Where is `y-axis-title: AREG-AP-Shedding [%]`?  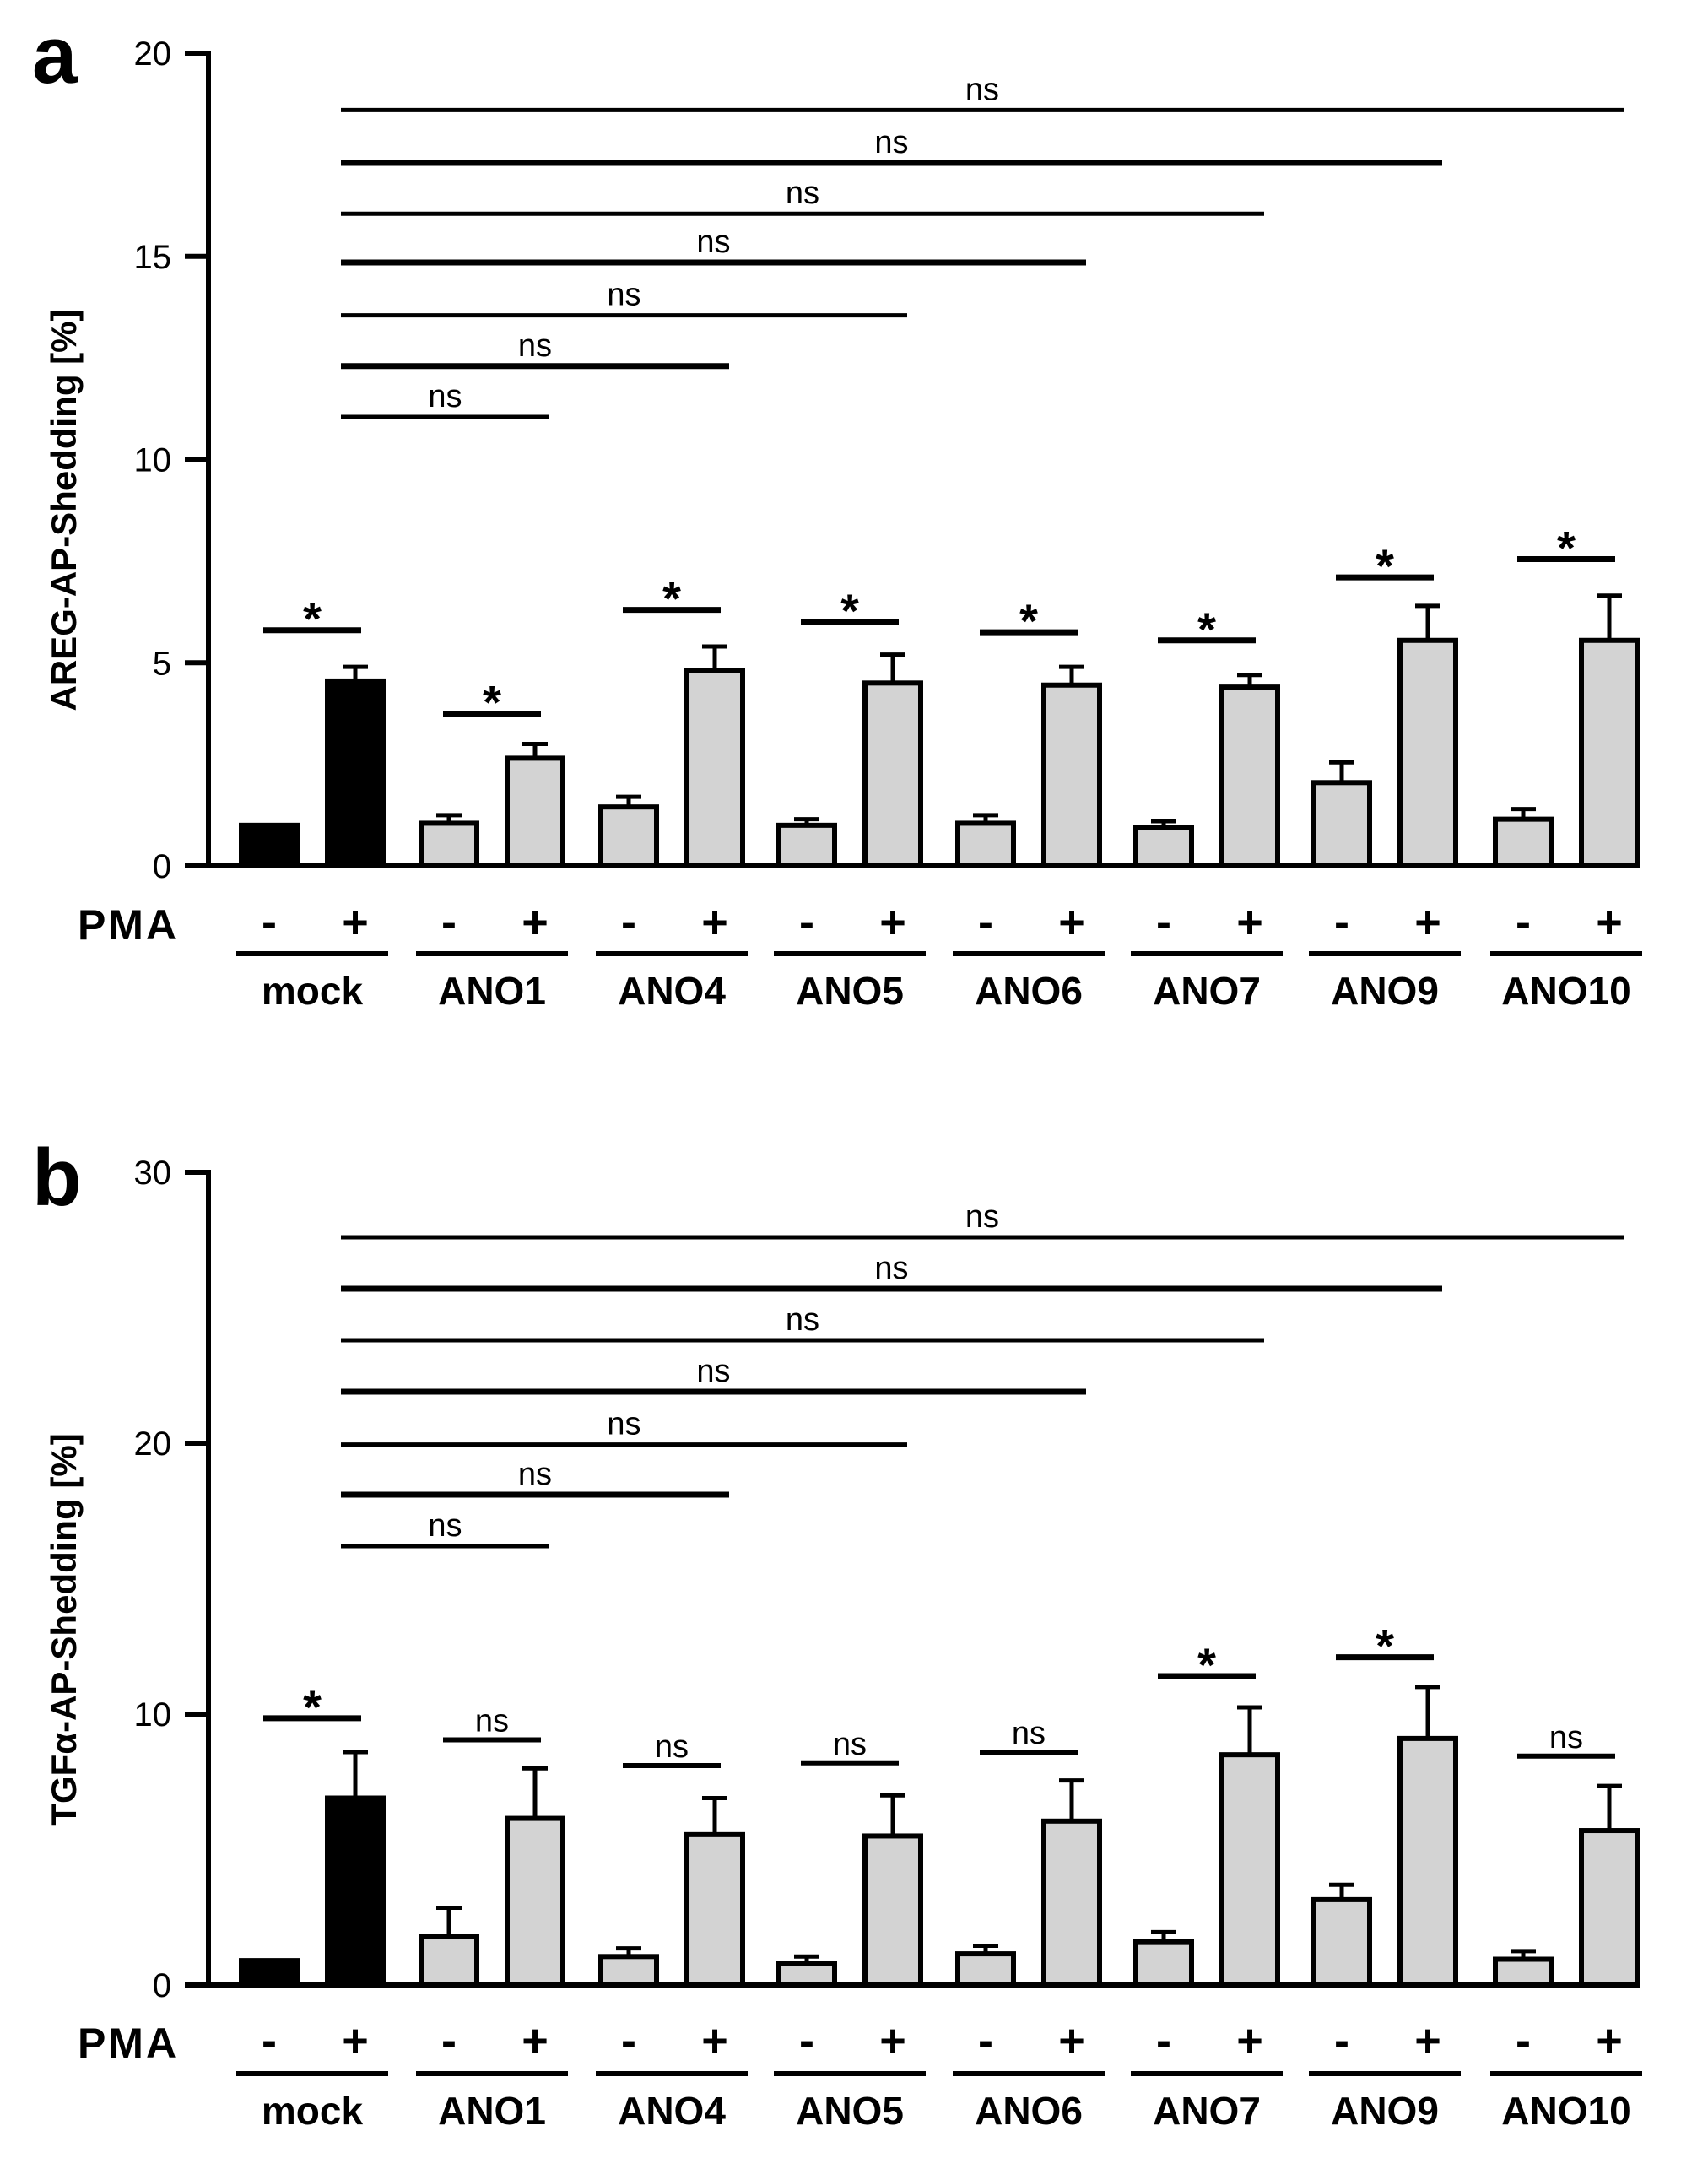
y-axis-title: AREG-AP-Shedding [%] is located at coordinates (64, 510).